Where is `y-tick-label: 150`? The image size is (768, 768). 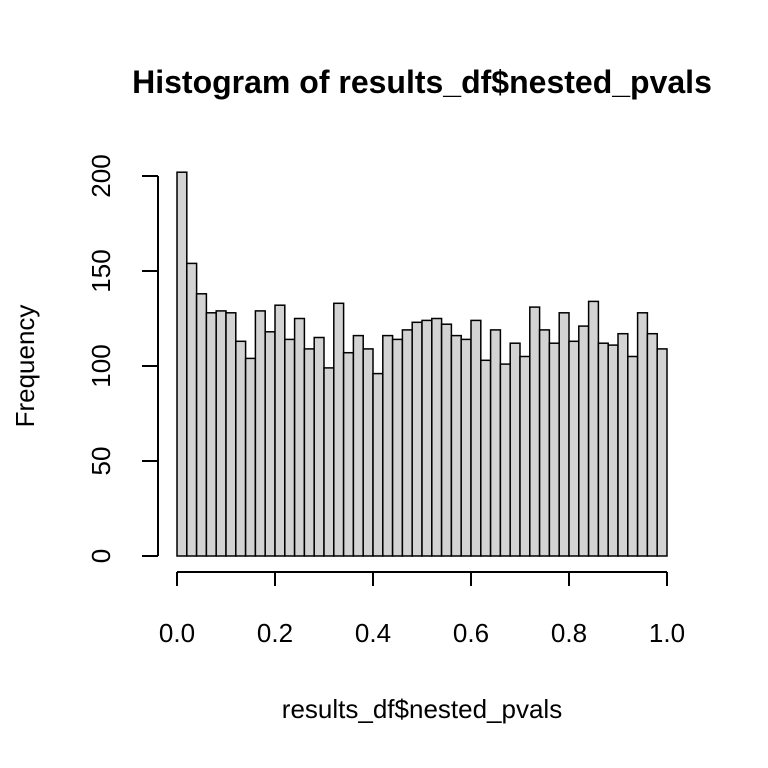 y-tick-label: 150 is located at coordinates (101, 270).